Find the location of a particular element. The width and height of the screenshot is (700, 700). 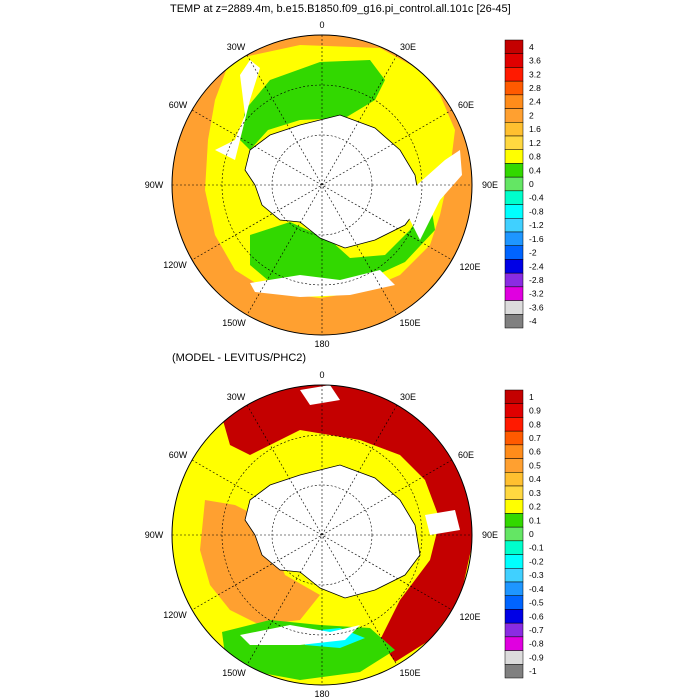

colorbar-label: 0 is located at coordinates (531, 184).